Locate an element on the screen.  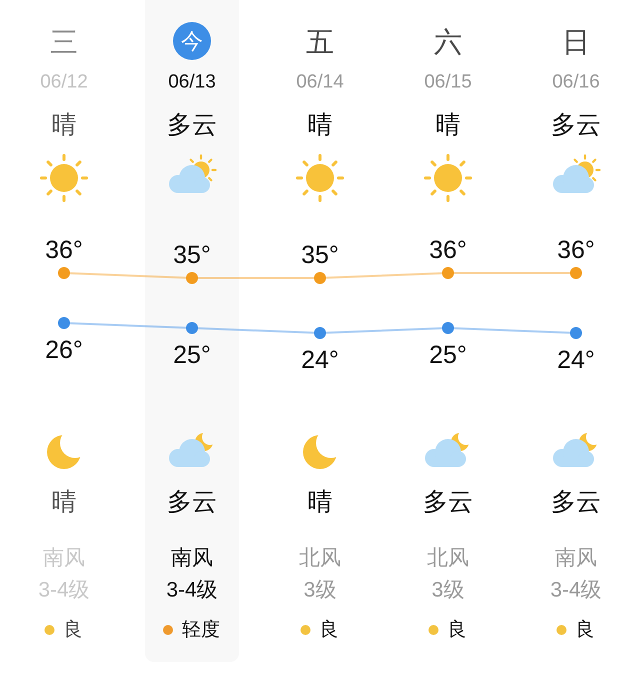
x-tick-label: 06/13 is located at coordinates (192, 82).